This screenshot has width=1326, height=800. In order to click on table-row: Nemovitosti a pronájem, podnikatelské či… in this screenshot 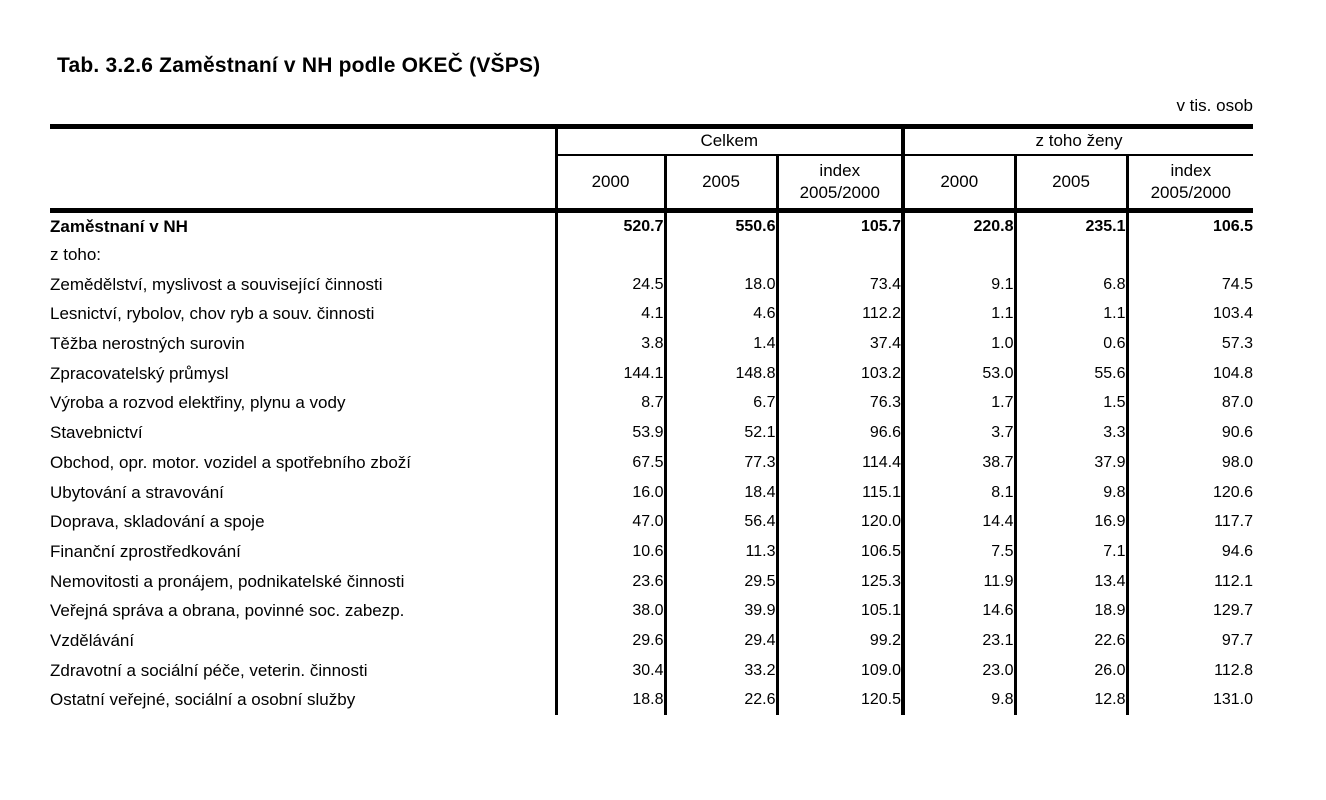, I will do `click(651, 581)`.